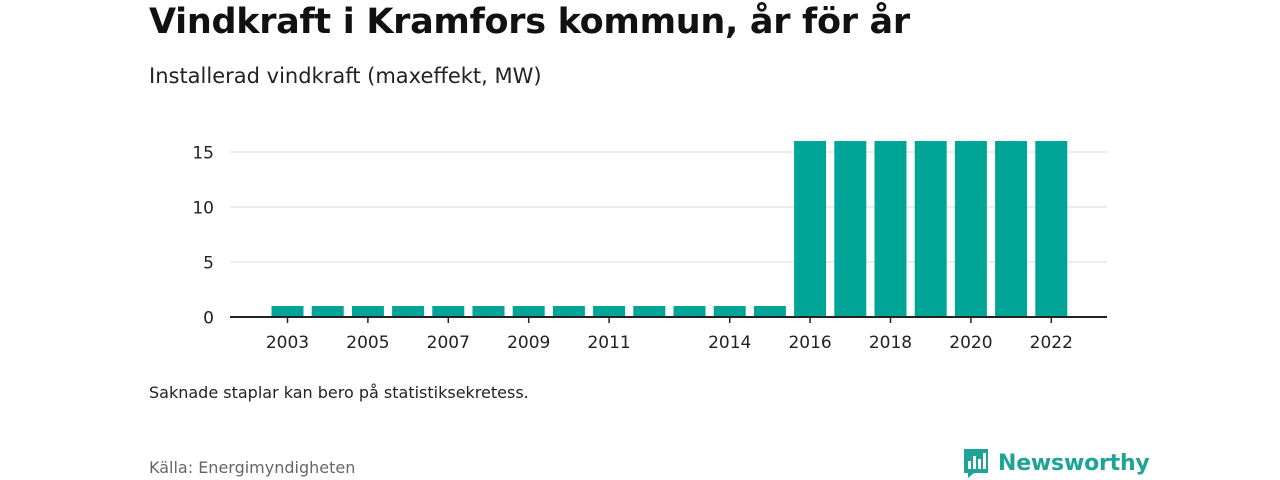  Describe the element at coordinates (729, 343) in the screenshot. I see `x-tick-label: 2014` at that location.